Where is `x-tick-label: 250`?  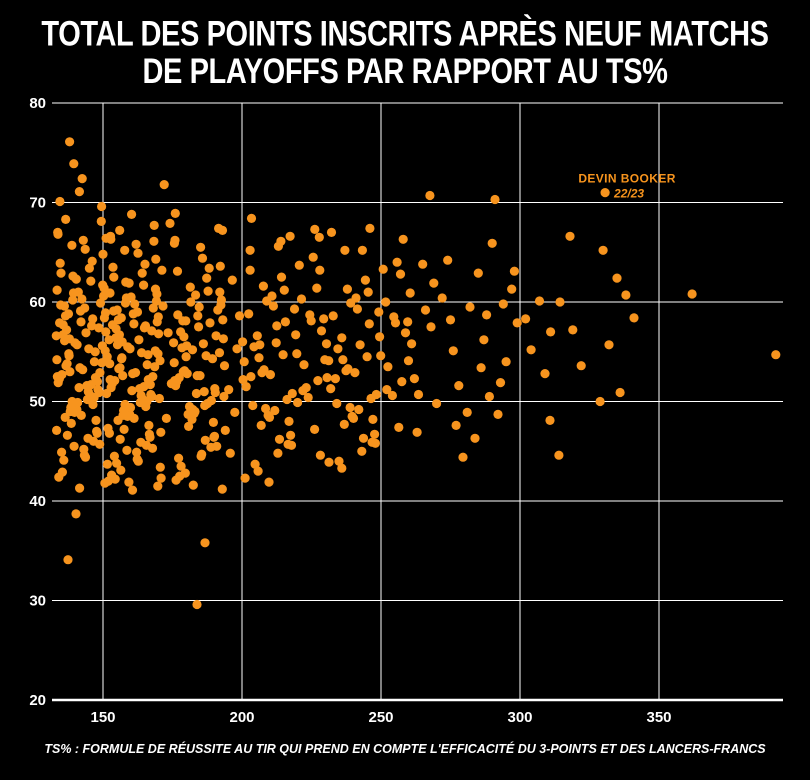 x-tick-label: 250 is located at coordinates (380, 717).